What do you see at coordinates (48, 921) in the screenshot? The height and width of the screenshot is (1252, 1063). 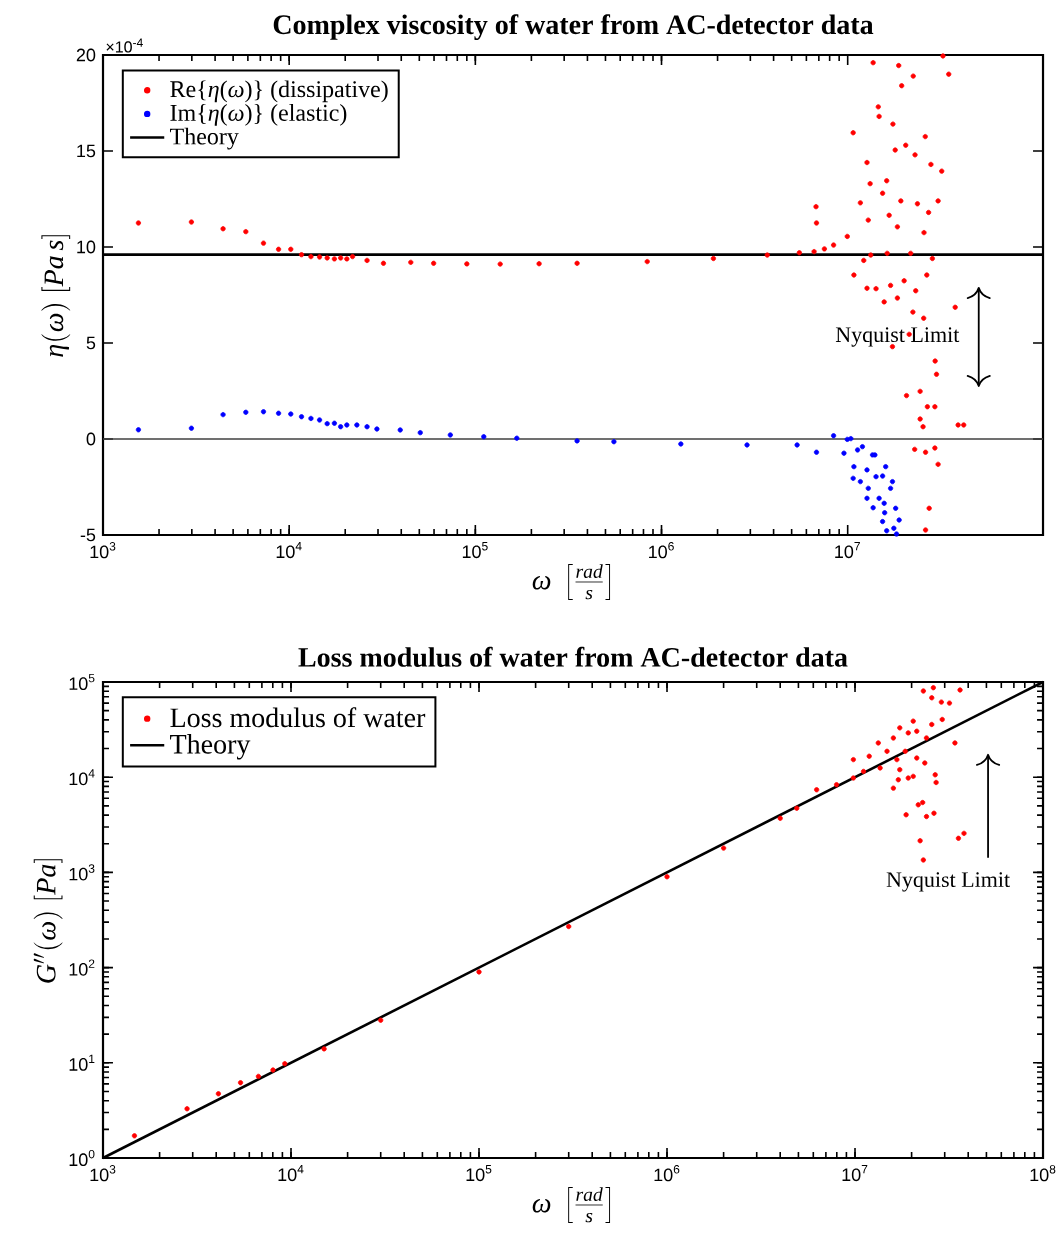 I see `y-axis-title: $G''(\omega)\ [Pa]$` at bounding box center [48, 921].